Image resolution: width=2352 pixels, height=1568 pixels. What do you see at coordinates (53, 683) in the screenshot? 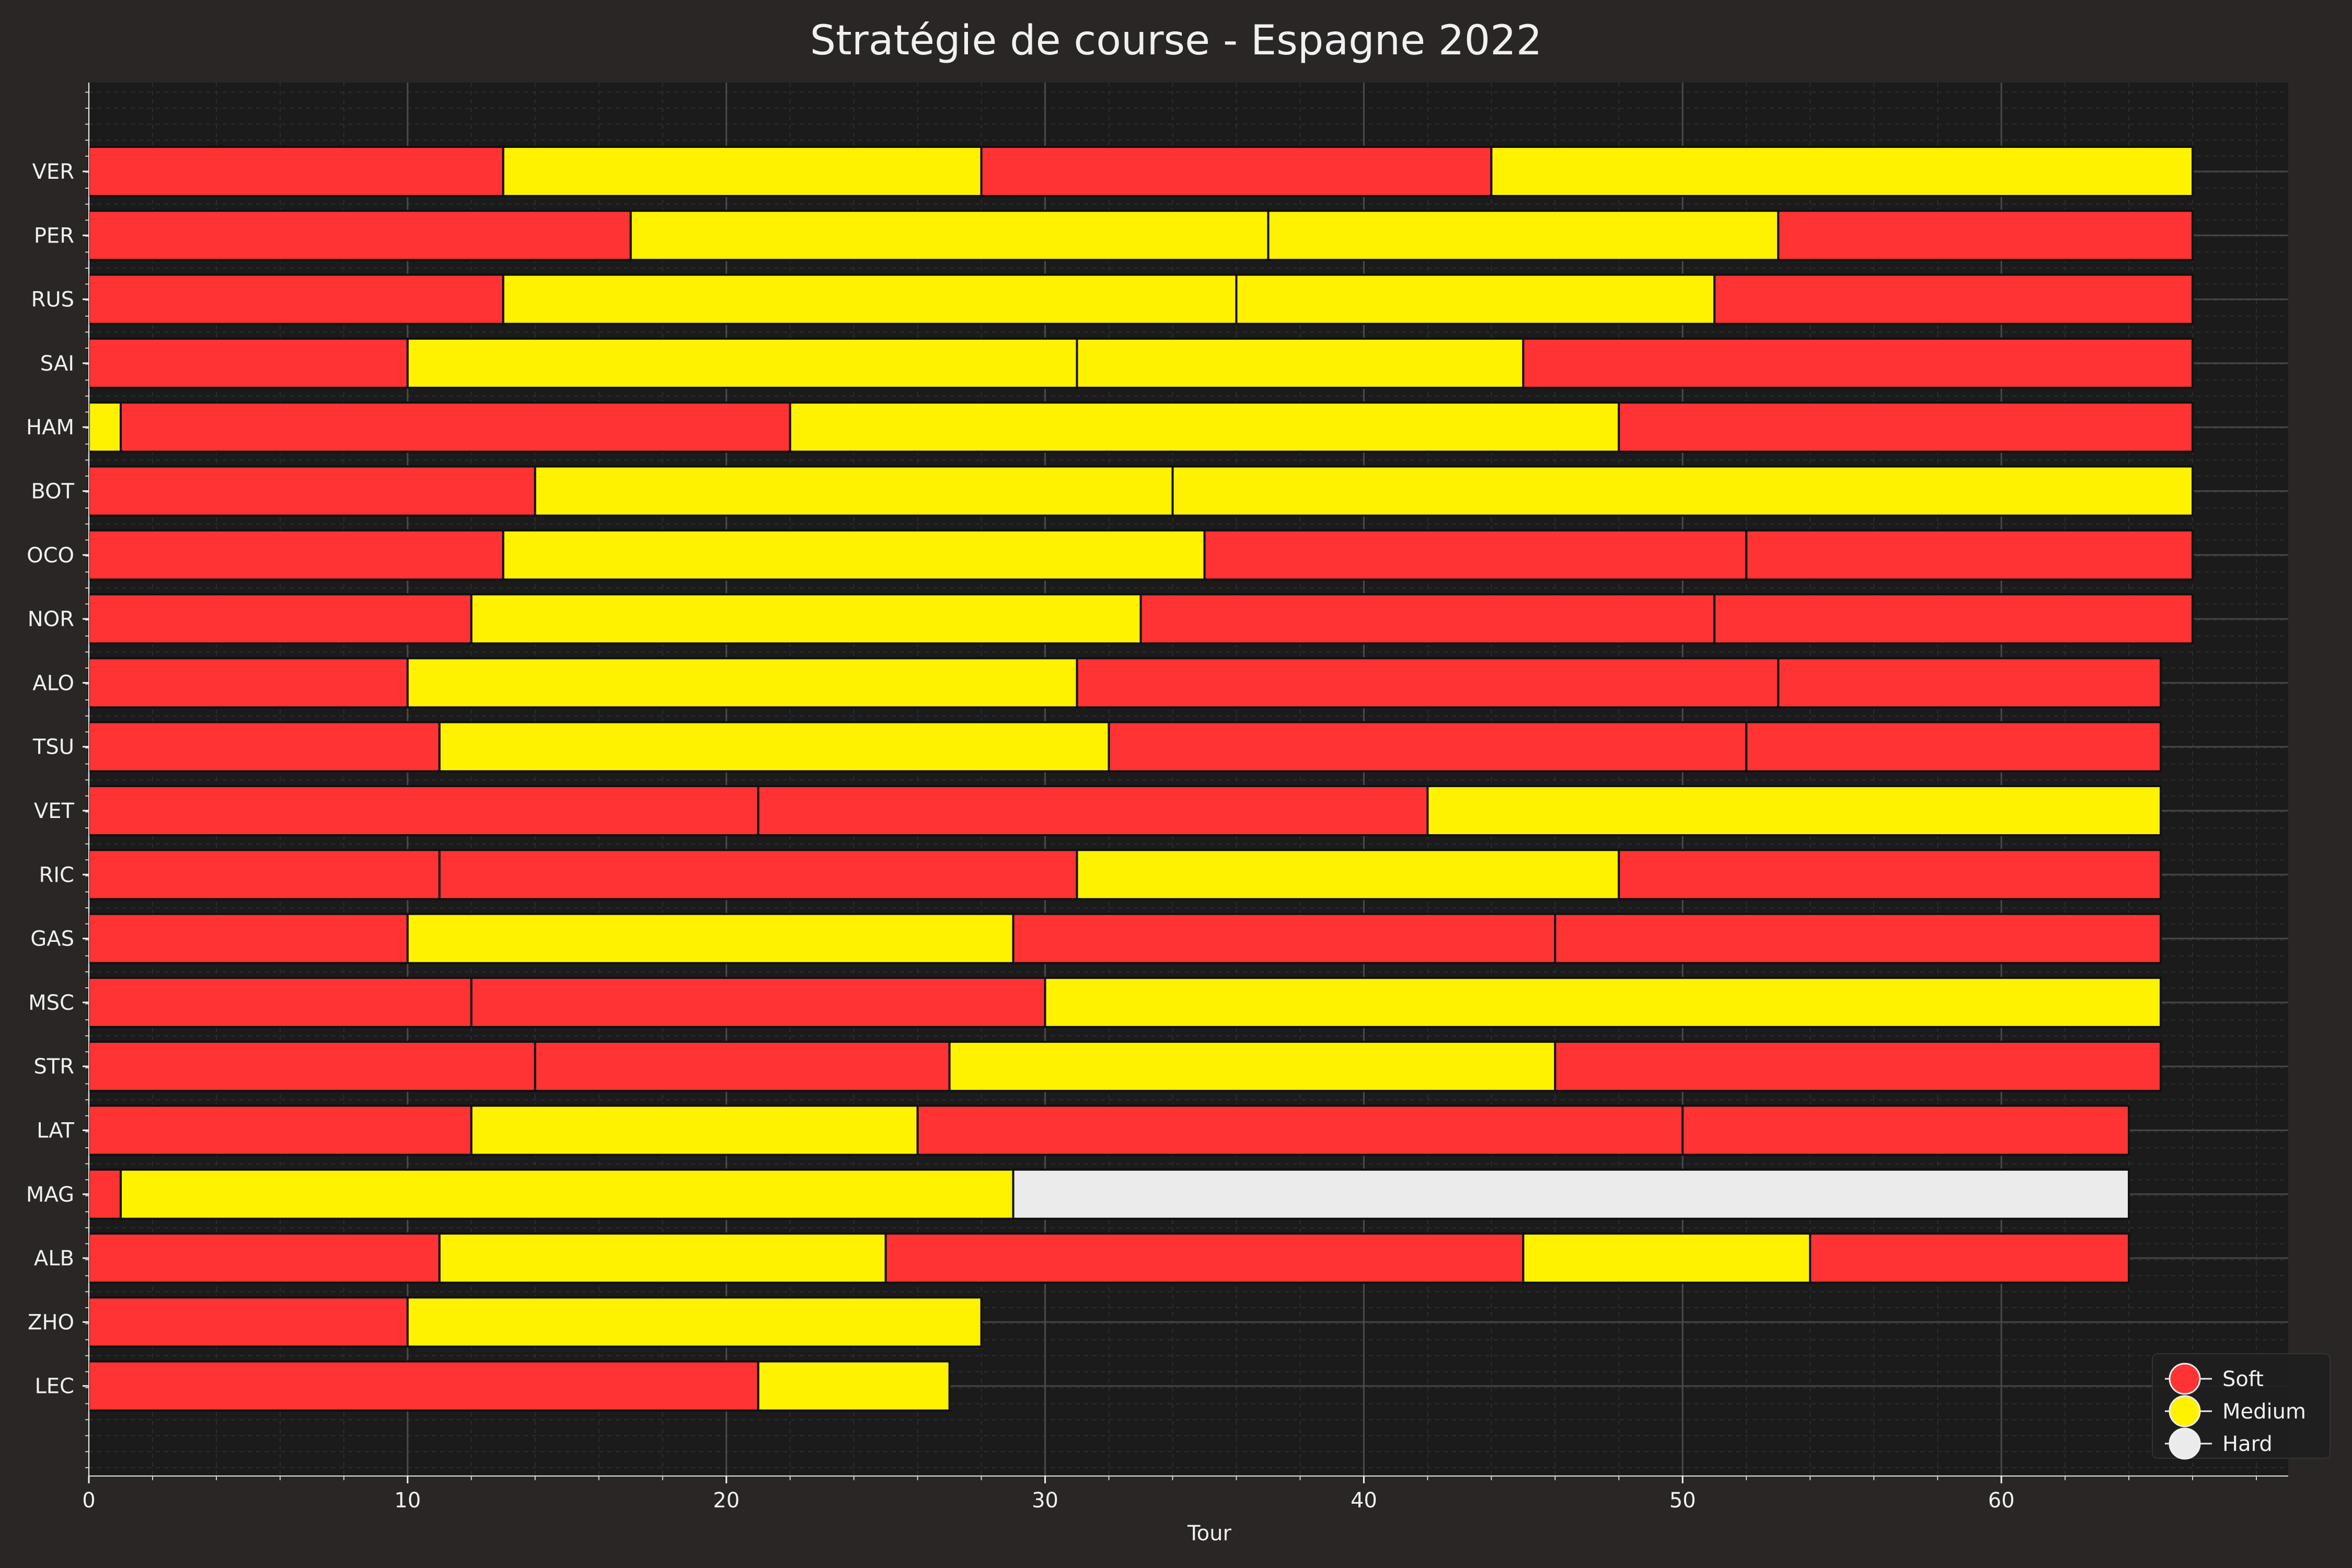
I see `y-tick-label-alo: ALO` at bounding box center [53, 683].